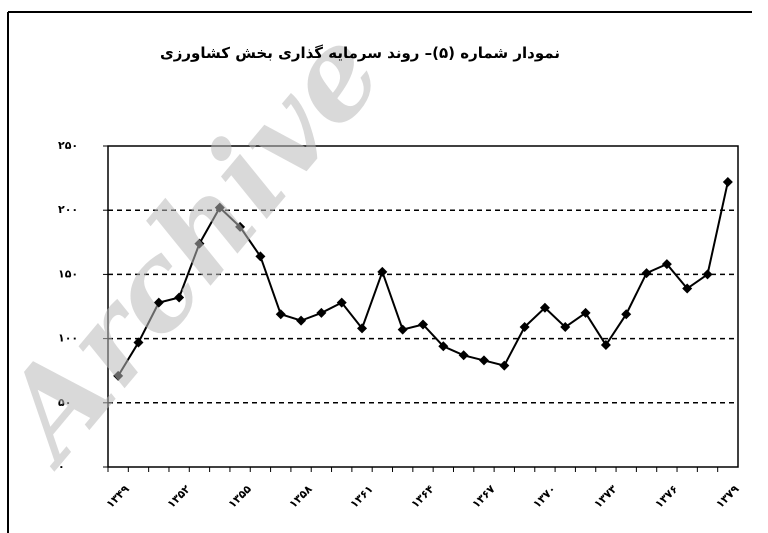 This screenshot has width=768, height=533. What do you see at coordinates (68, 145) in the screenshot?
I see `y-tick-label: ۲۵۰` at bounding box center [68, 145].